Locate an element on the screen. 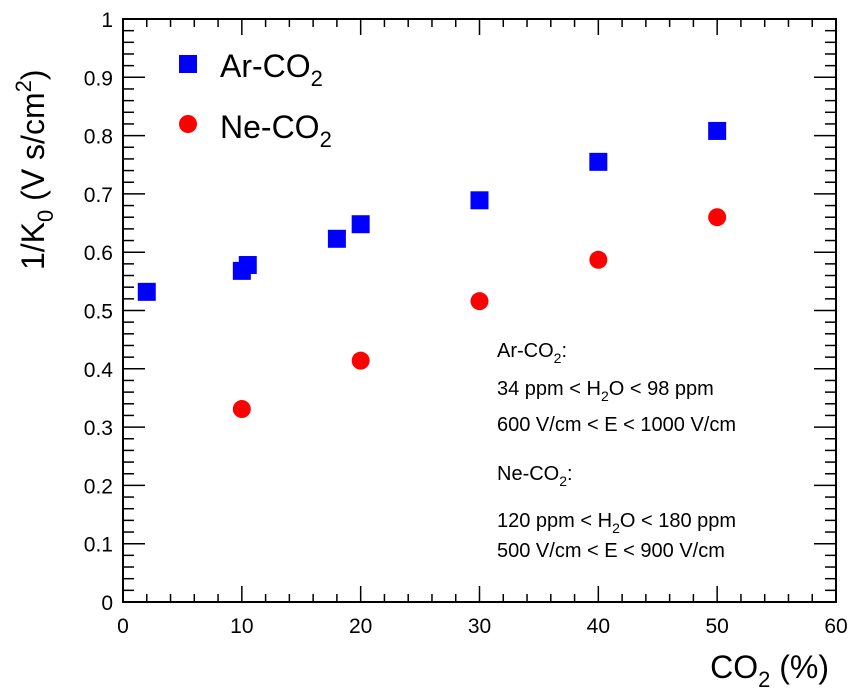 The image size is (855, 691). y-tick-label: 0.8 is located at coordinates (98, 137).